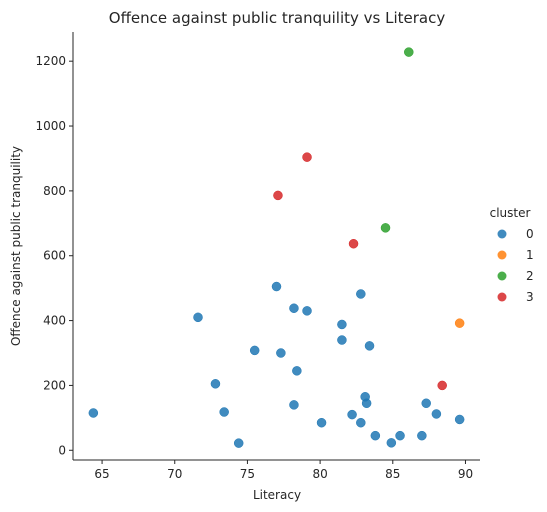 This screenshot has height=512, width=547. Describe the element at coordinates (465, 474) in the screenshot. I see `x-tick-label: 90` at that location.